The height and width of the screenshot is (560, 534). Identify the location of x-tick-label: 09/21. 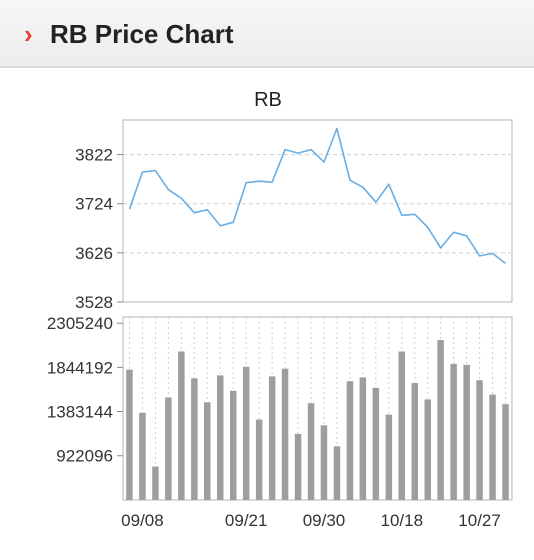
(246, 520).